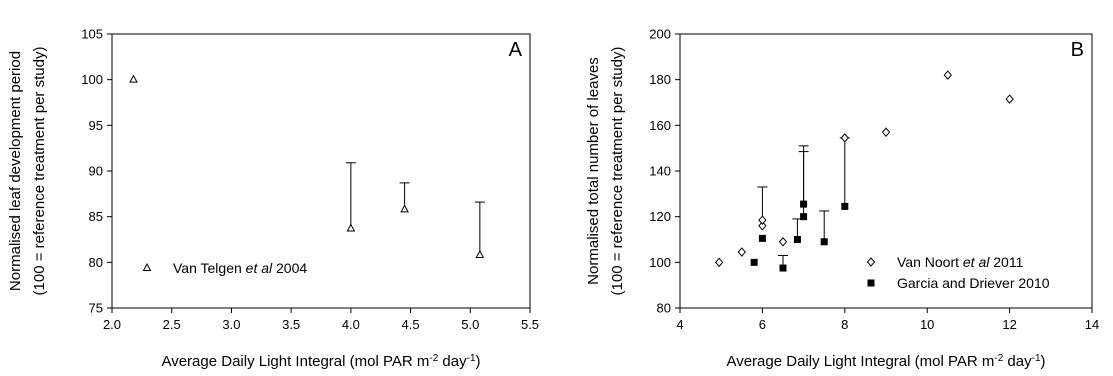 This screenshot has width=1113, height=376. I want to click on legend-label: Van Telgen et al 2004, so click(240, 268).